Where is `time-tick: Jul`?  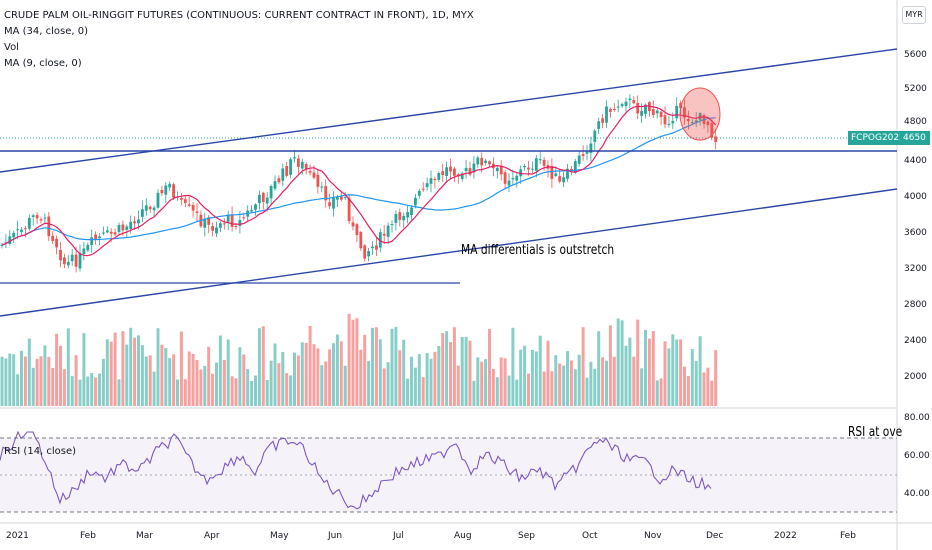 time-tick: Jul is located at coordinates (398, 536).